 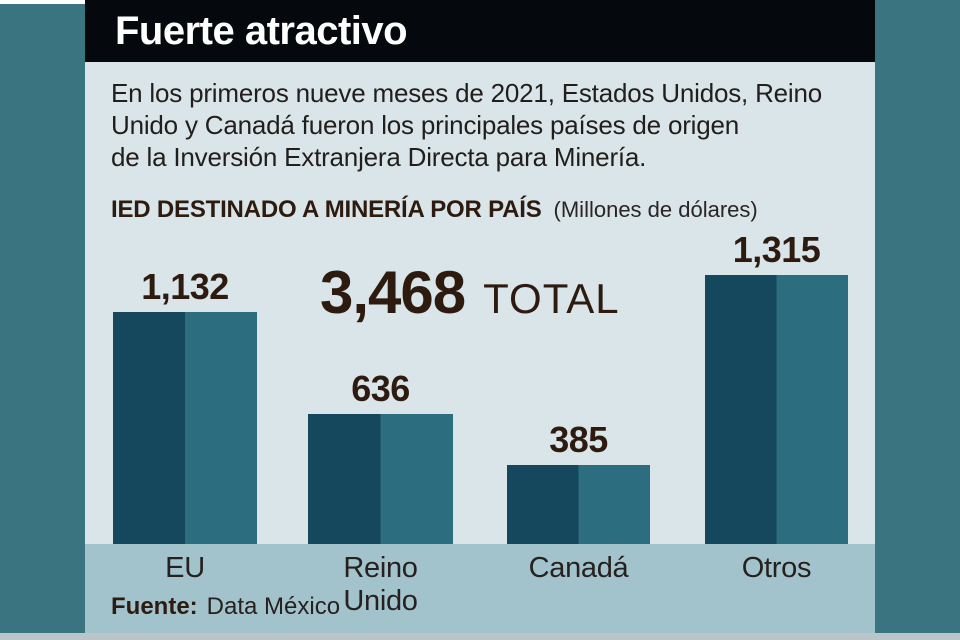 What do you see at coordinates (578, 568) in the screenshot?
I see `category-label: Canadá` at bounding box center [578, 568].